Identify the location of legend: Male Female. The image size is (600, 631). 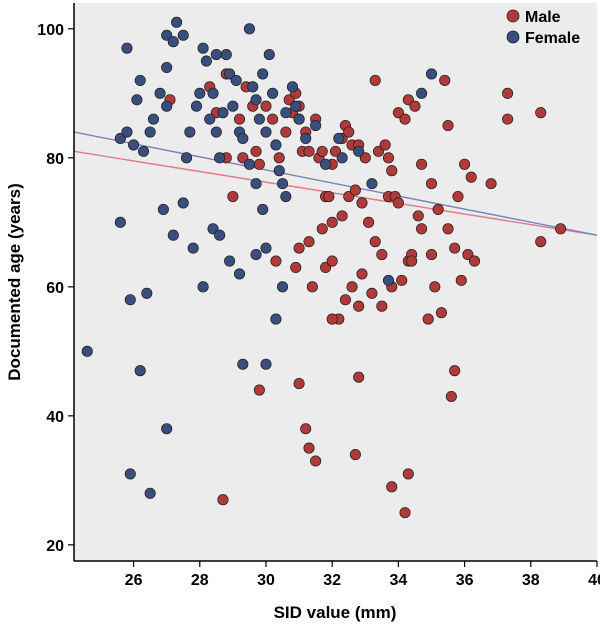
(543, 28).